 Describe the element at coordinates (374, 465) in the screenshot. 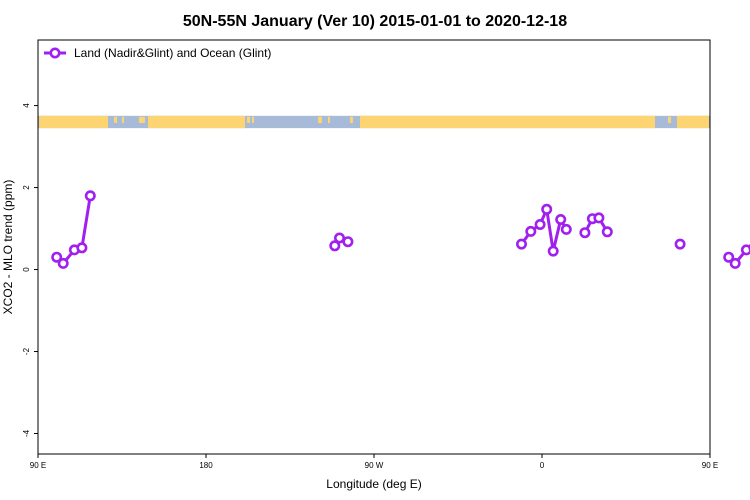

I see `x-tick-label: 90 W` at that location.